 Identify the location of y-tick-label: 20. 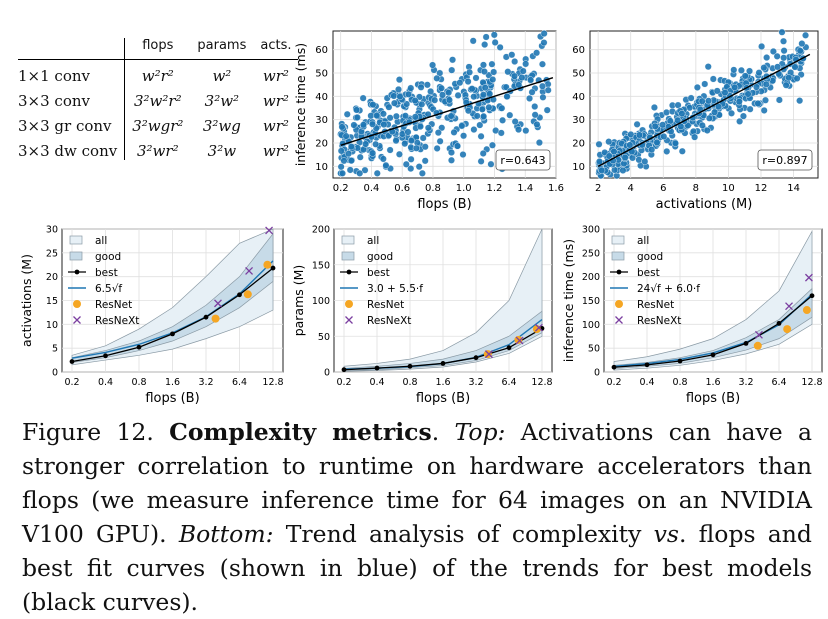
(578, 144).